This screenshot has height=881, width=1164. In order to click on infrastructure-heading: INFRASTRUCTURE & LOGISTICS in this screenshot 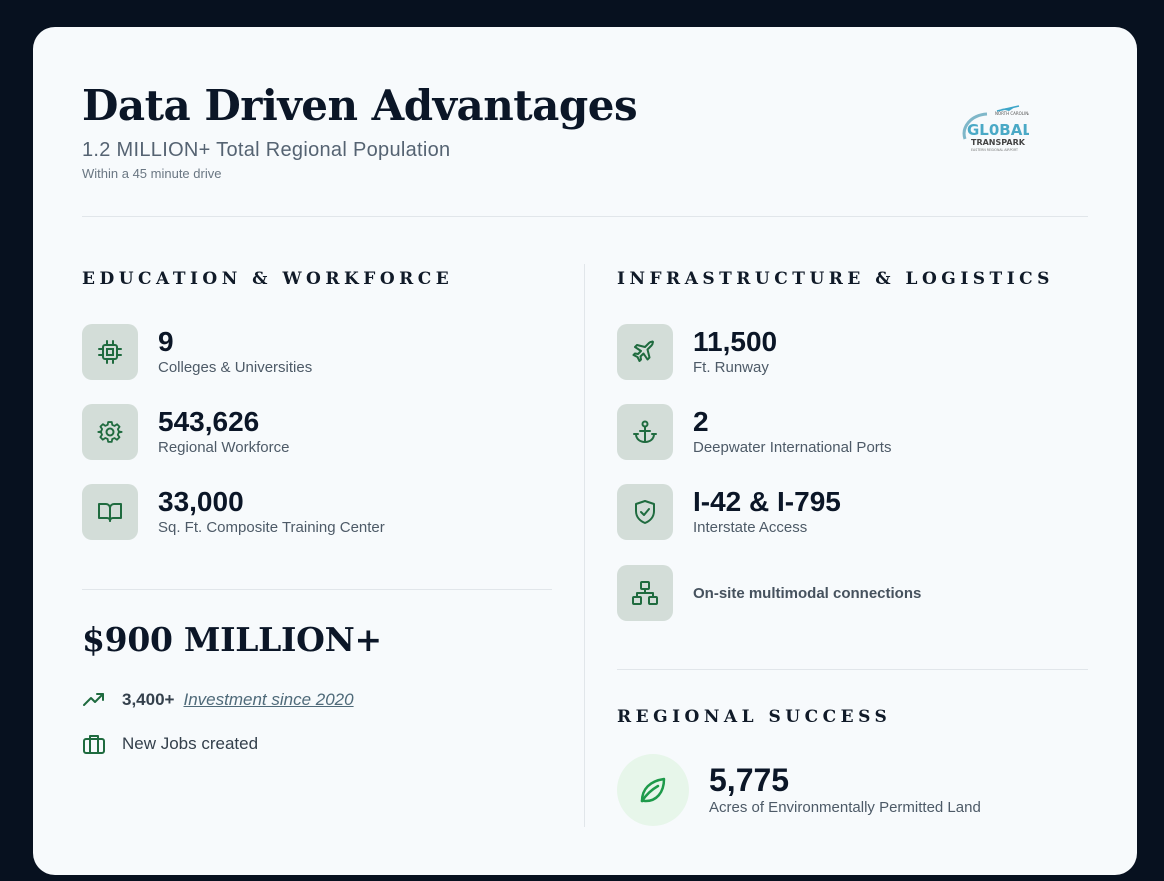, I will do `click(835, 279)`.